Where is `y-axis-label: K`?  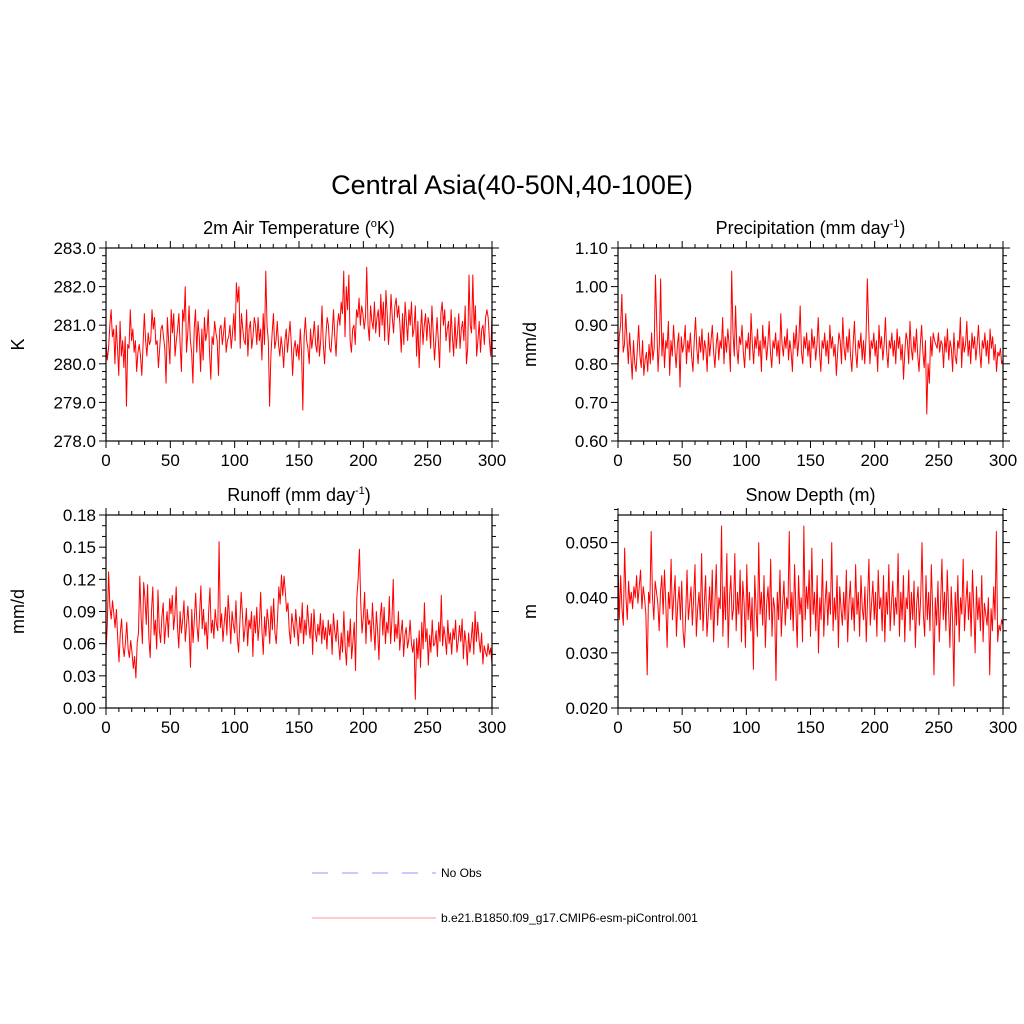 y-axis-label: K is located at coordinates (18, 344).